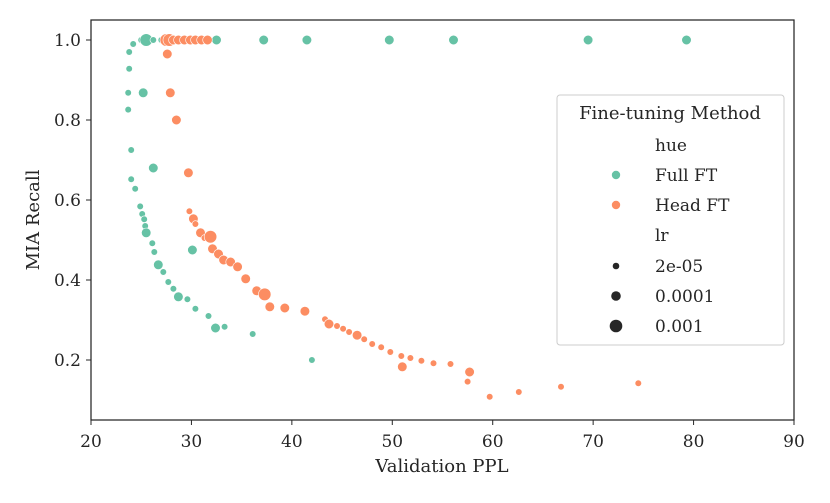  What do you see at coordinates (67, 121) in the screenshot?
I see `y-tick-label: 0.8` at bounding box center [67, 121].